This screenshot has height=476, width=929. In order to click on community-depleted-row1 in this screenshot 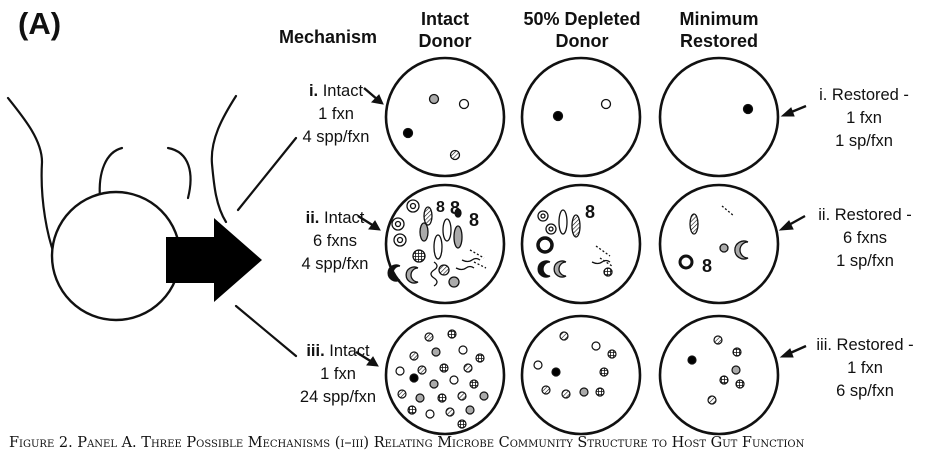, I will do `click(581, 117)`.